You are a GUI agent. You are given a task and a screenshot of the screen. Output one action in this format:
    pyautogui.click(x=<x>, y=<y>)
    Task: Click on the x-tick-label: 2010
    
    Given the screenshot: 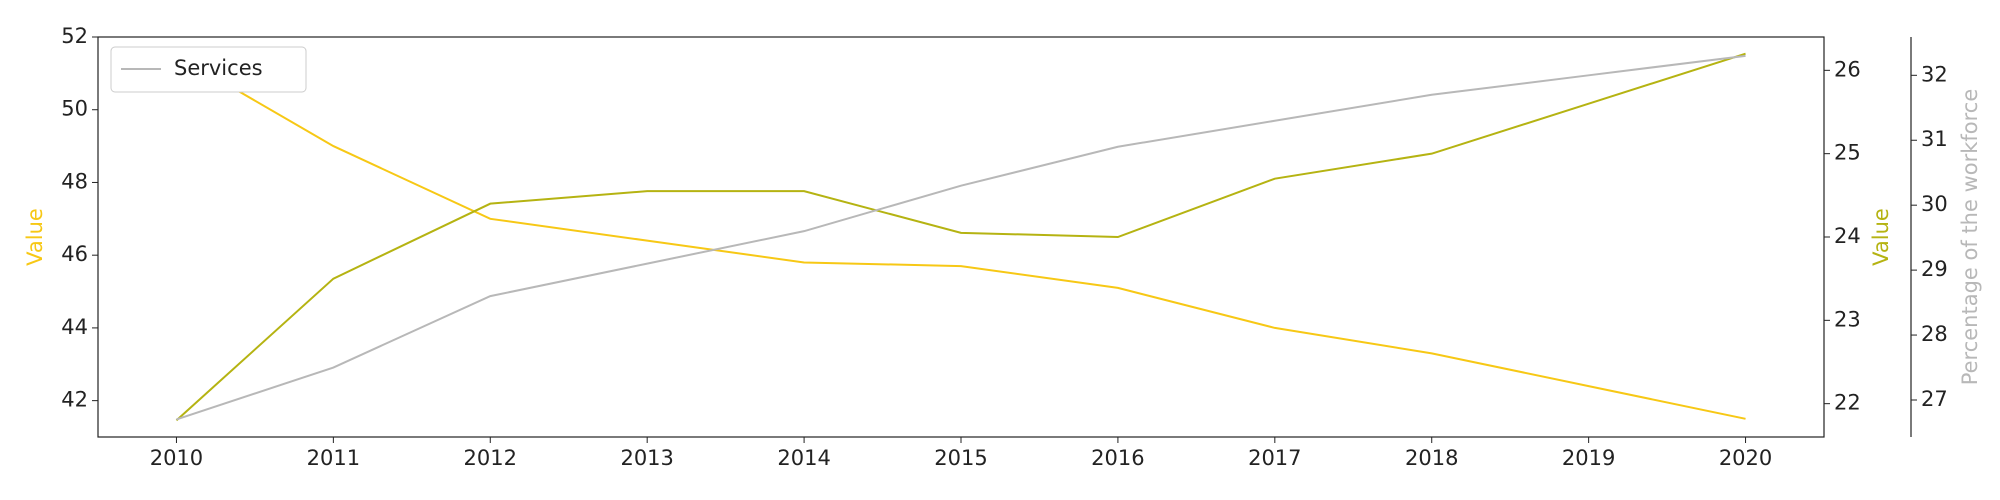 What is the action you would take?
    pyautogui.click(x=176, y=458)
    